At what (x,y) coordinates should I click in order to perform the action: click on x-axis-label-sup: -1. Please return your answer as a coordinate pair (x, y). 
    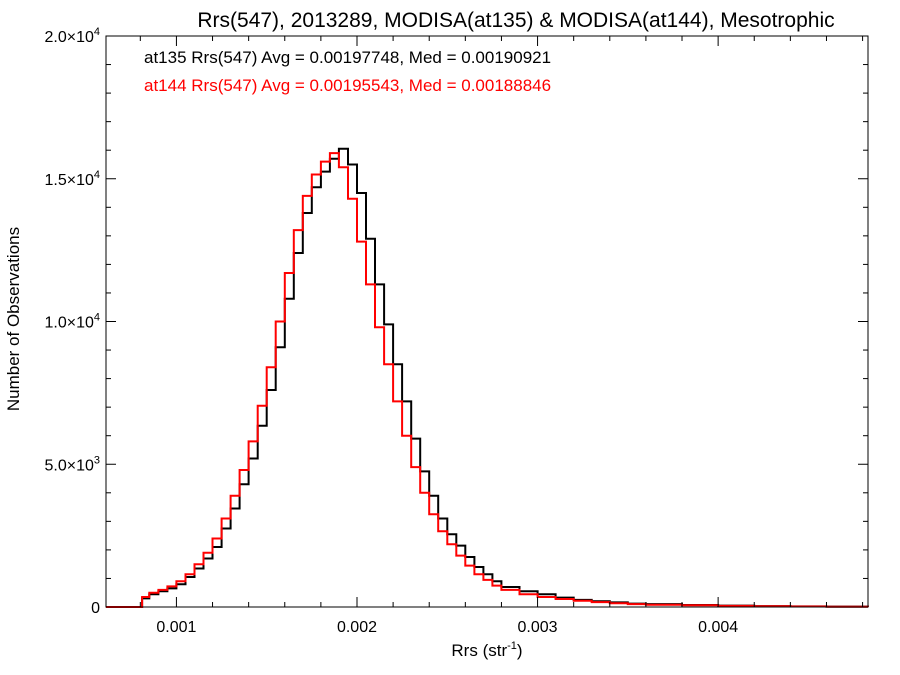
    Looking at the image, I should click on (512, 646).